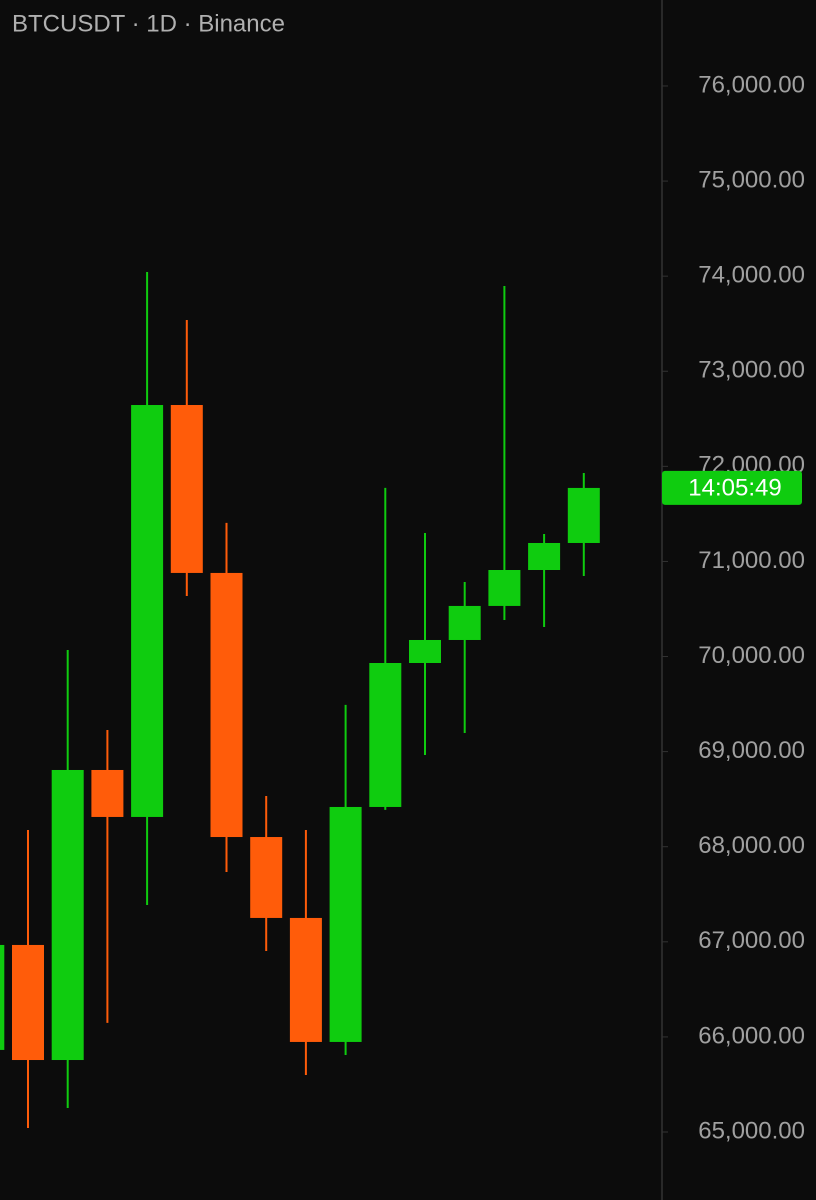  Describe the element at coordinates (751, 1130) in the screenshot. I see `y-tick-label: 65,000.00` at that location.